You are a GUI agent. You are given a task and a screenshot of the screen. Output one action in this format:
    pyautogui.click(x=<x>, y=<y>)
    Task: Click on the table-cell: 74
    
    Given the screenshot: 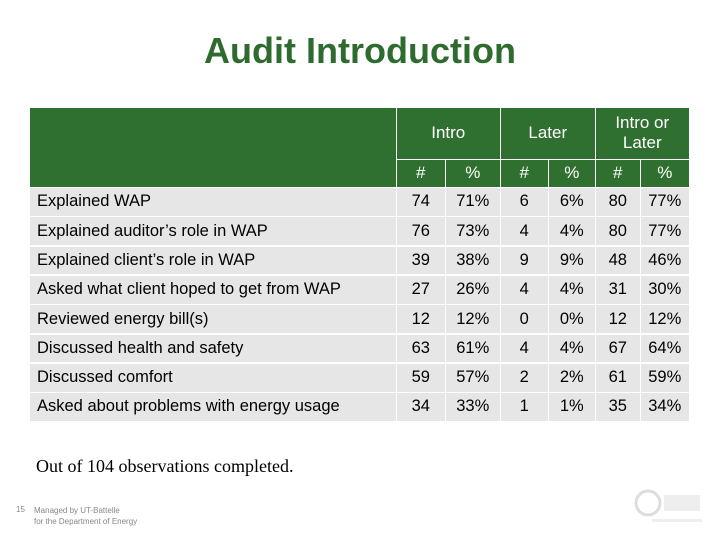 What is the action you would take?
    pyautogui.click(x=421, y=202)
    